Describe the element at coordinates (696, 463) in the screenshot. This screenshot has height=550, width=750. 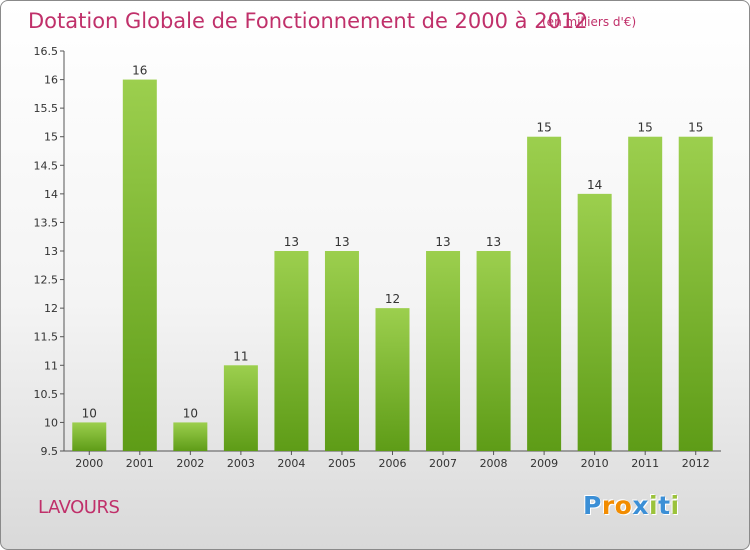
I see `x-tick-label: 2012` at that location.